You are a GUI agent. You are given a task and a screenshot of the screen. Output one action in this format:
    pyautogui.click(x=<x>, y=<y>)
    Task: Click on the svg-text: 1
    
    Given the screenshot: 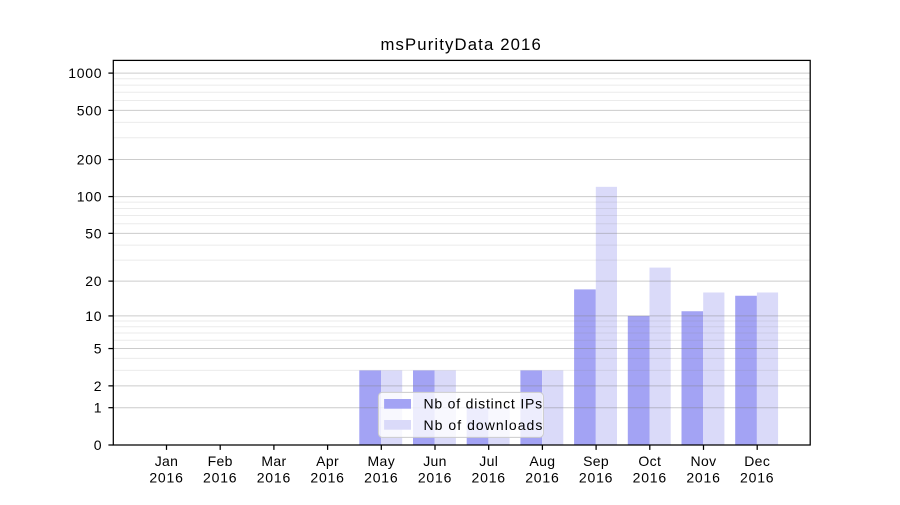 What is the action you would take?
    pyautogui.click(x=98, y=408)
    